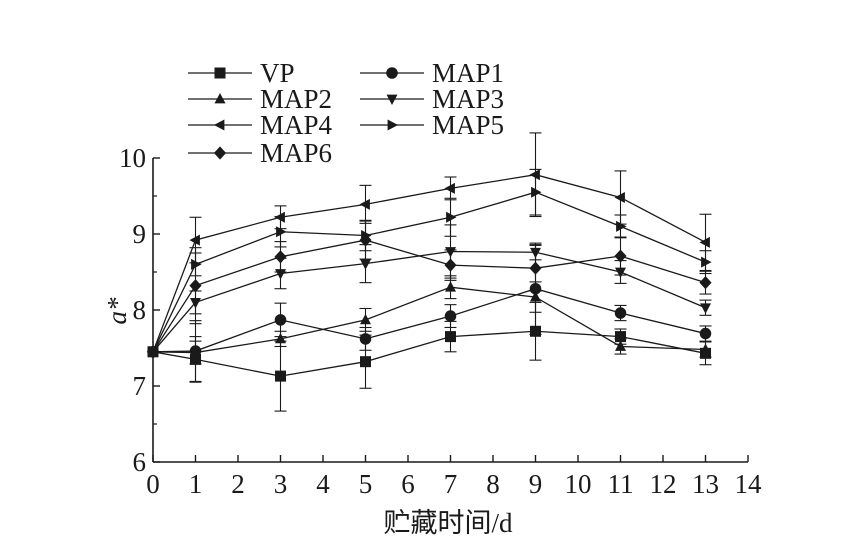  What do you see at coordinates (323, 484) in the screenshot?
I see `x-tick-label: 4` at bounding box center [323, 484].